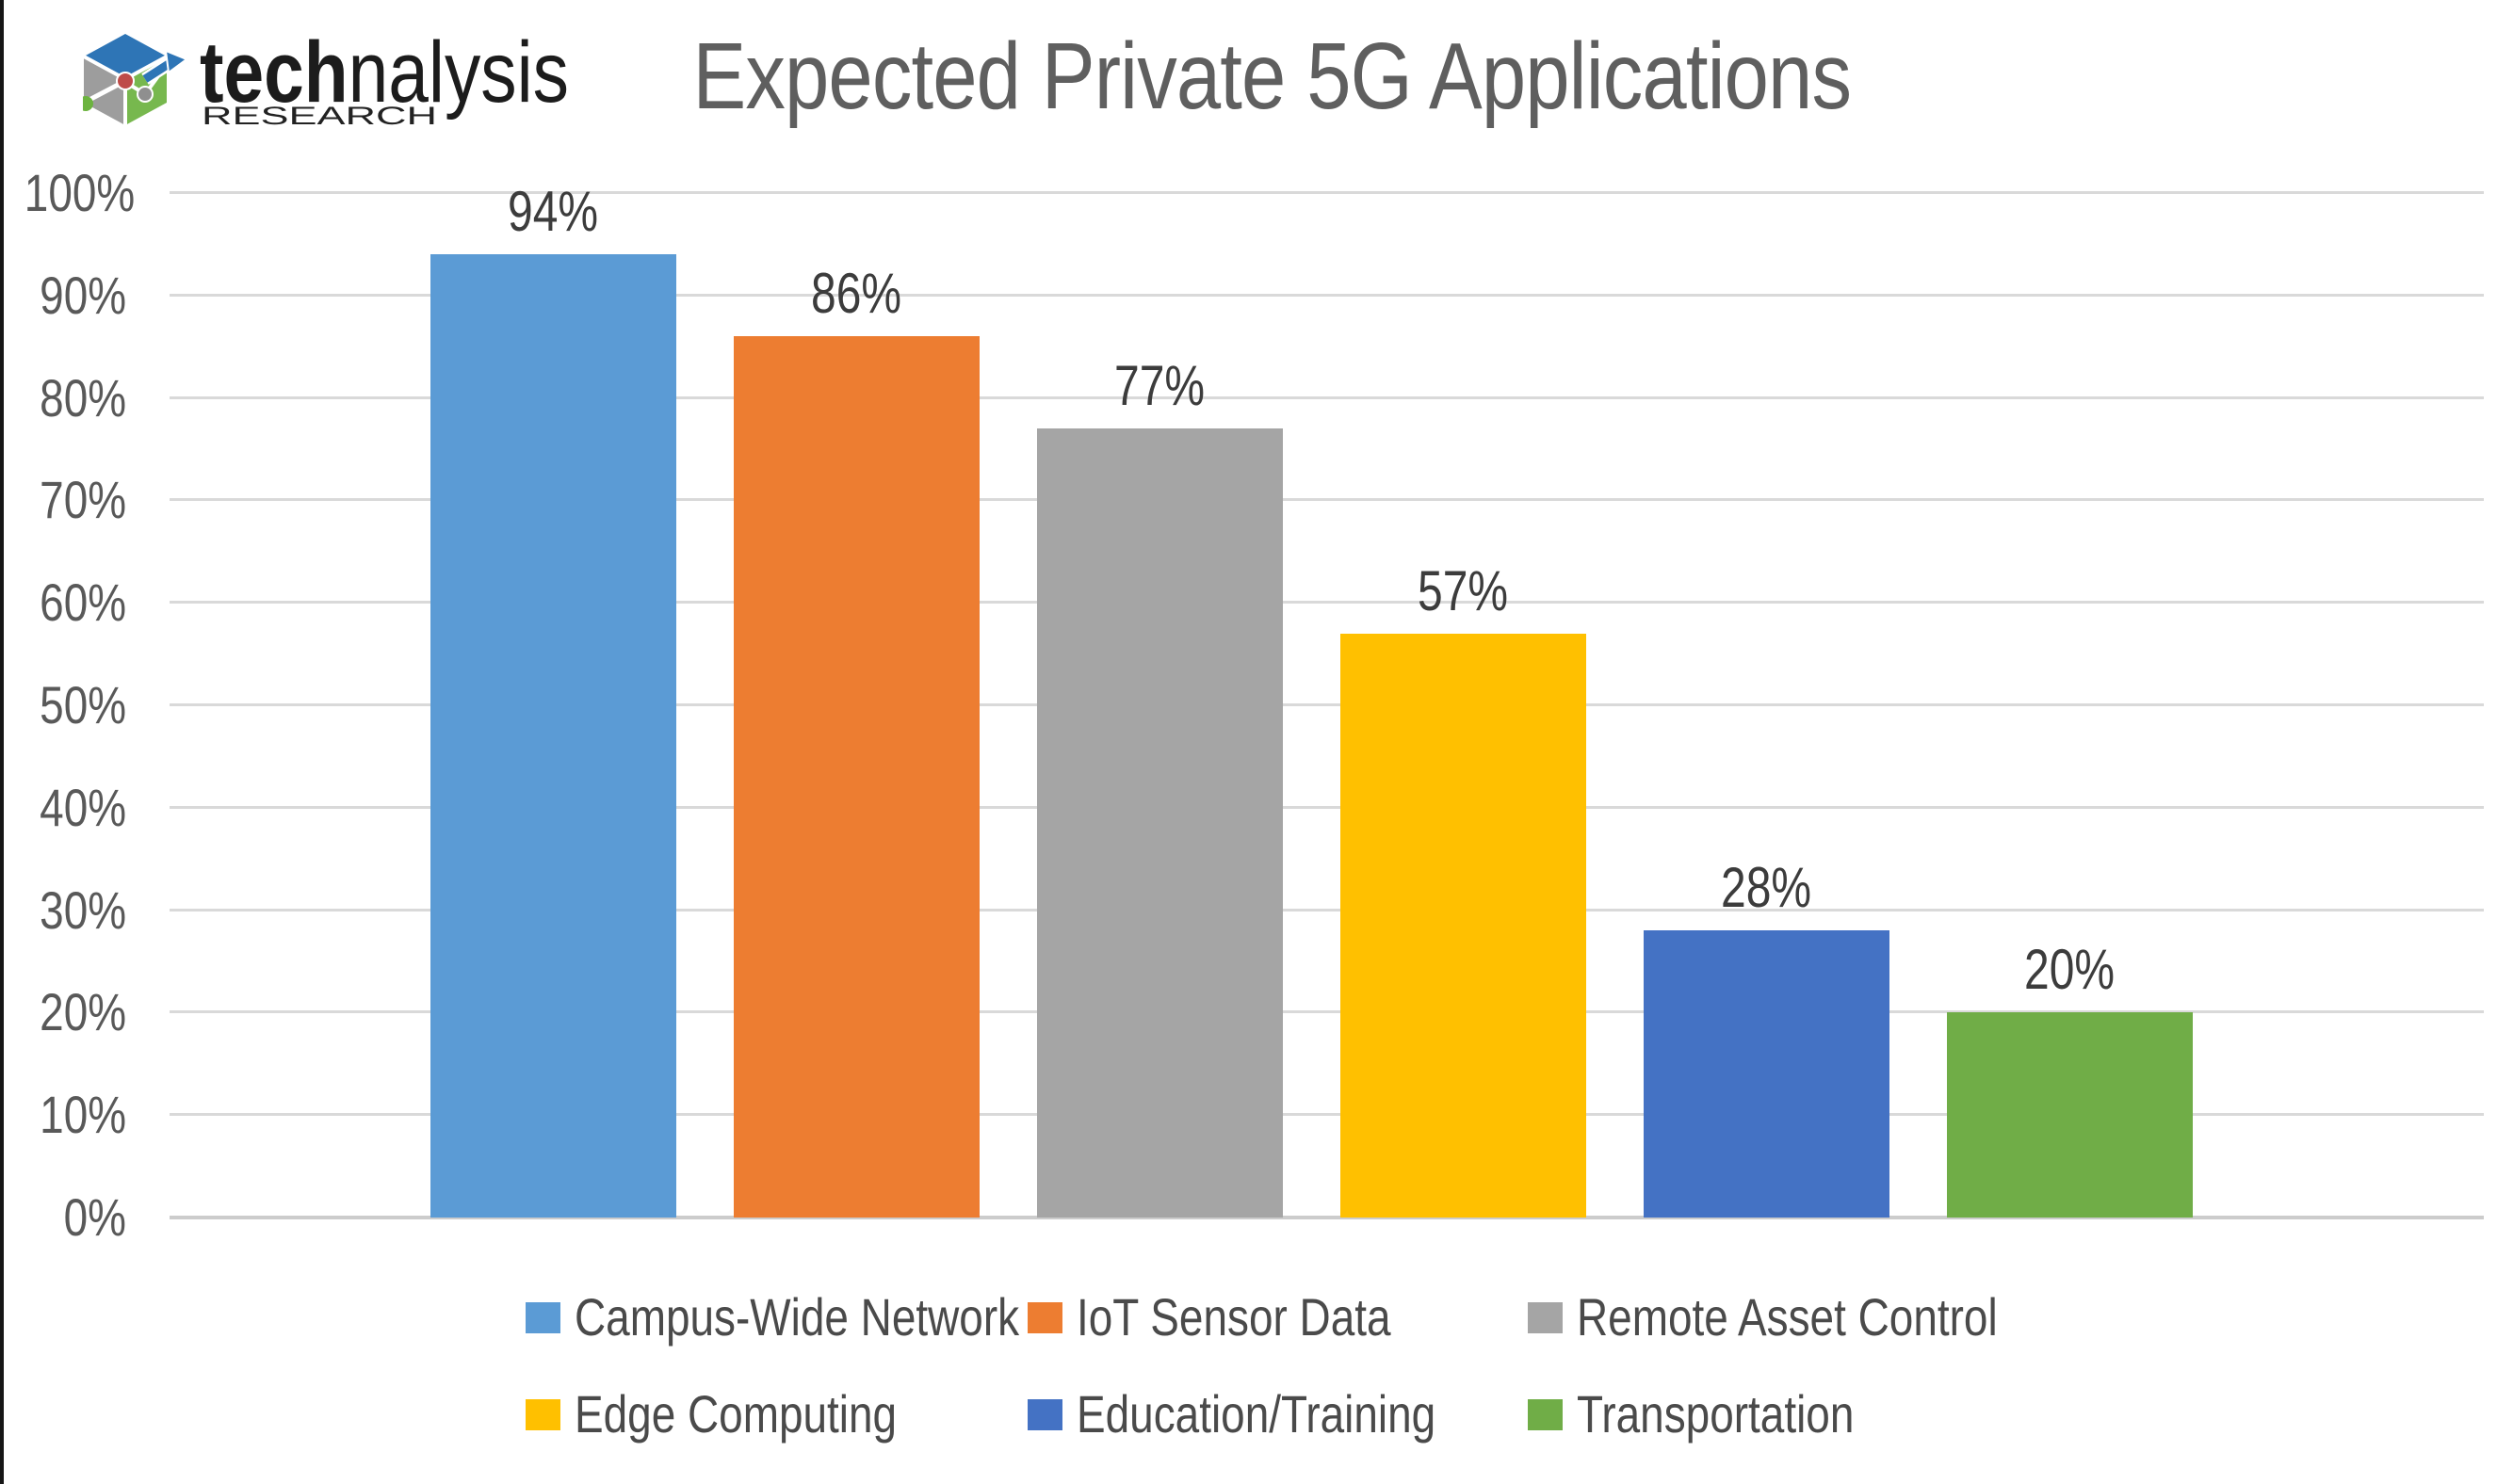 This screenshot has width=2497, height=1484. Describe the element at coordinates (856, 294) in the screenshot. I see `bar-value-label: 86%` at that location.